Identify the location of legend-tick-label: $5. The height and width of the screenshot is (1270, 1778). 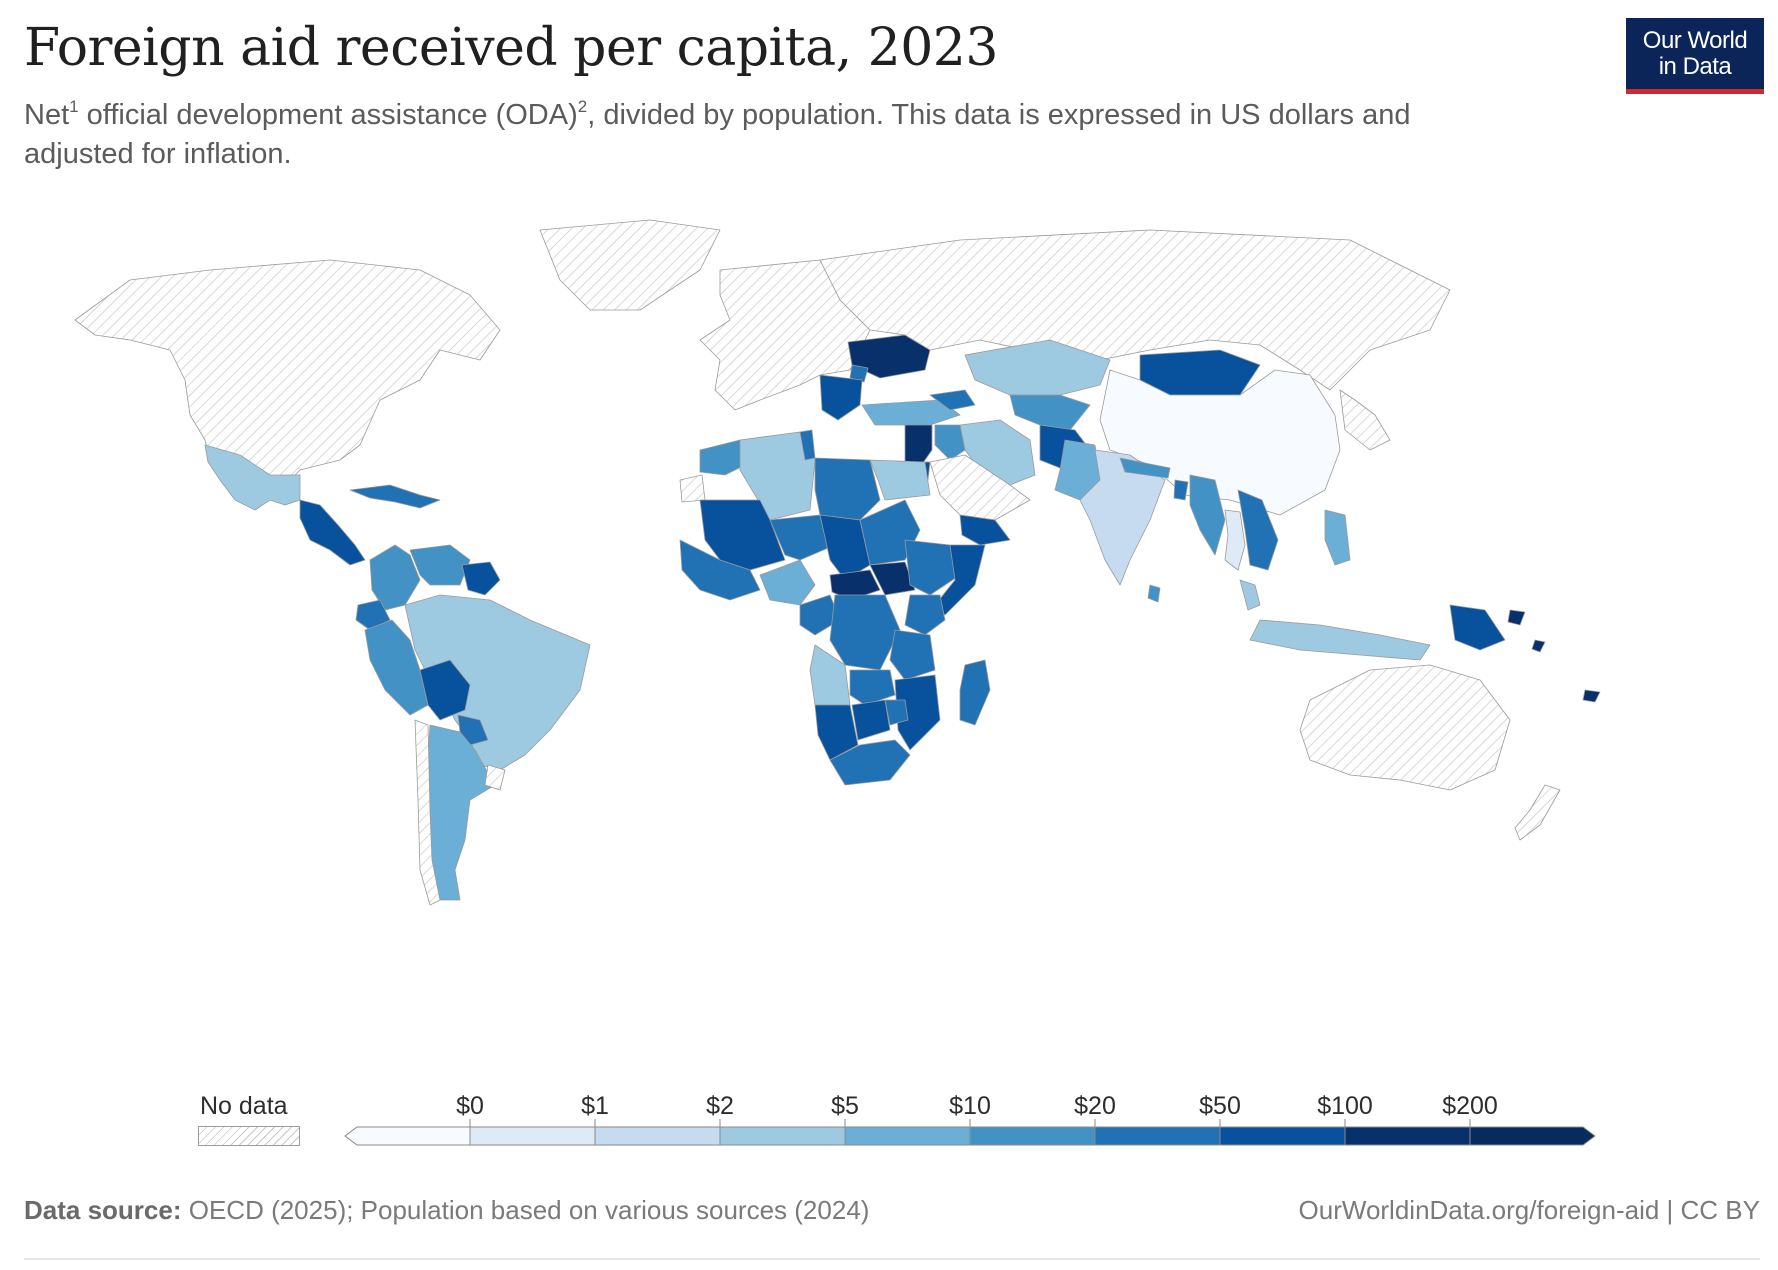
(845, 1106).